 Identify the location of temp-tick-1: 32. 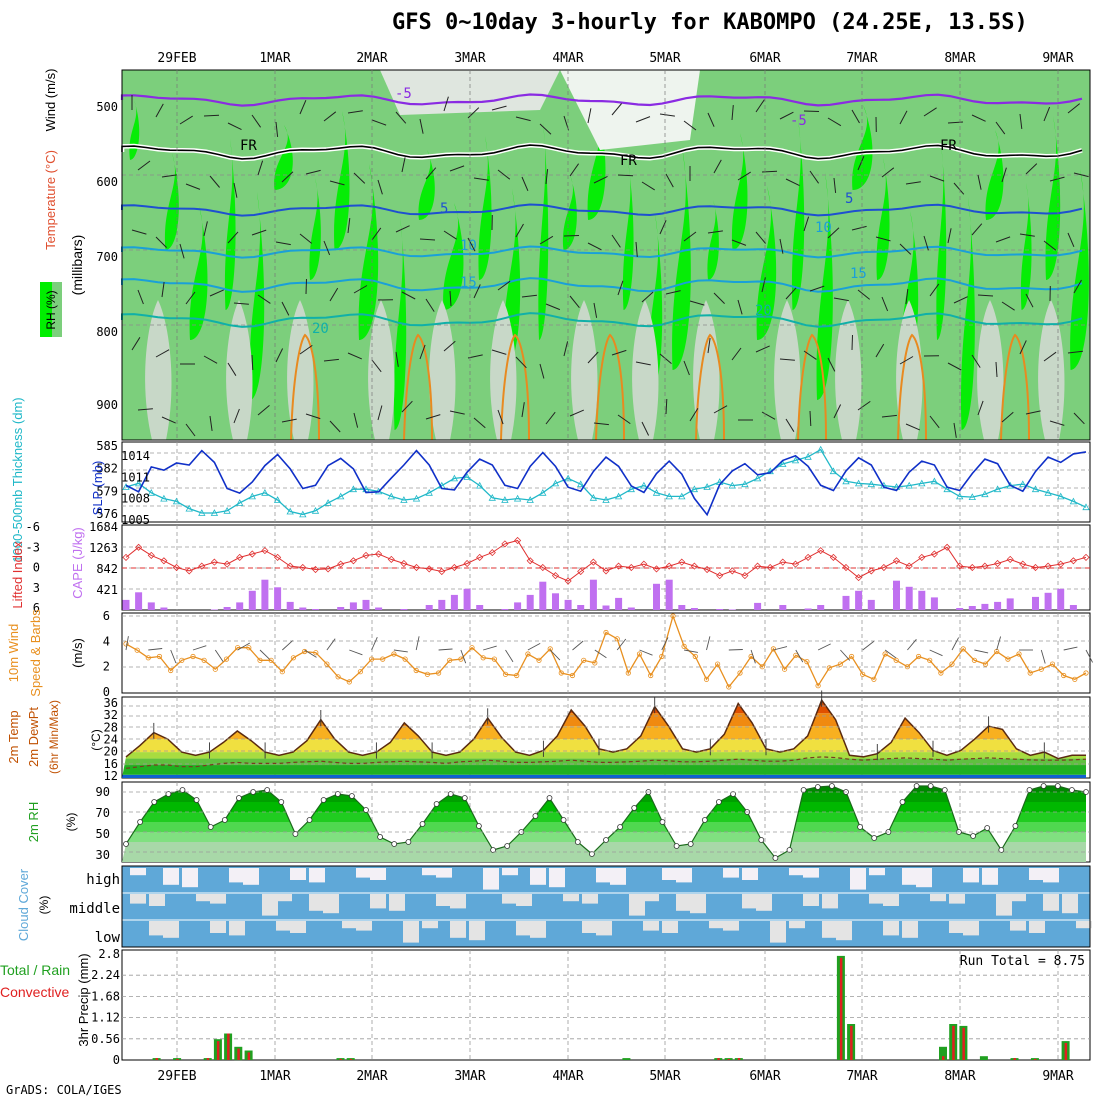
(111, 715).